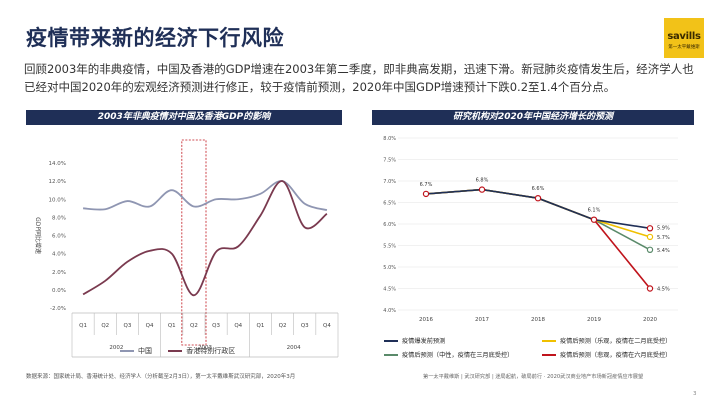  Describe the element at coordinates (116, 348) in the screenshot. I see `x-year-label: 2002` at that location.